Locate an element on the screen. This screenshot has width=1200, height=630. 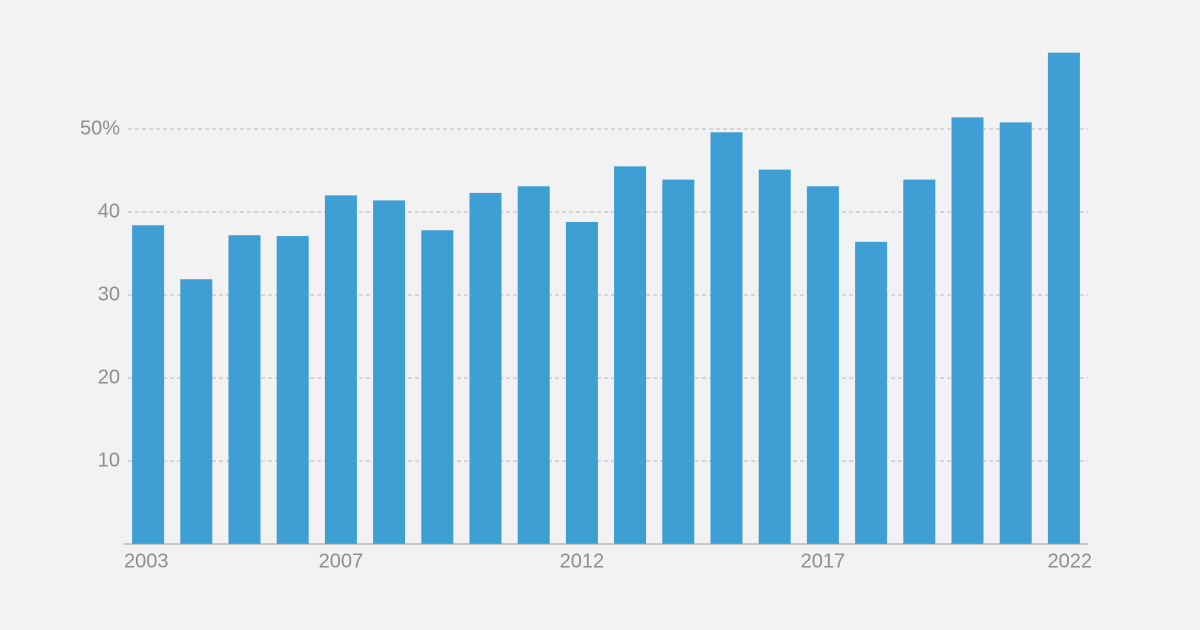
x-tick-label: 2007 is located at coordinates (341, 561).